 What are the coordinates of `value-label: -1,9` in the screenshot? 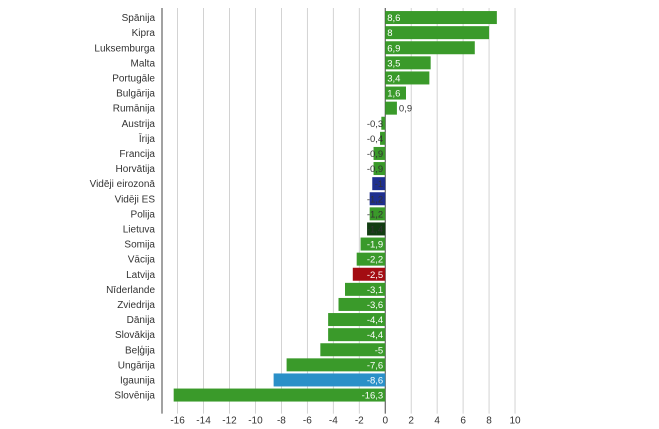 It's located at (375, 245).